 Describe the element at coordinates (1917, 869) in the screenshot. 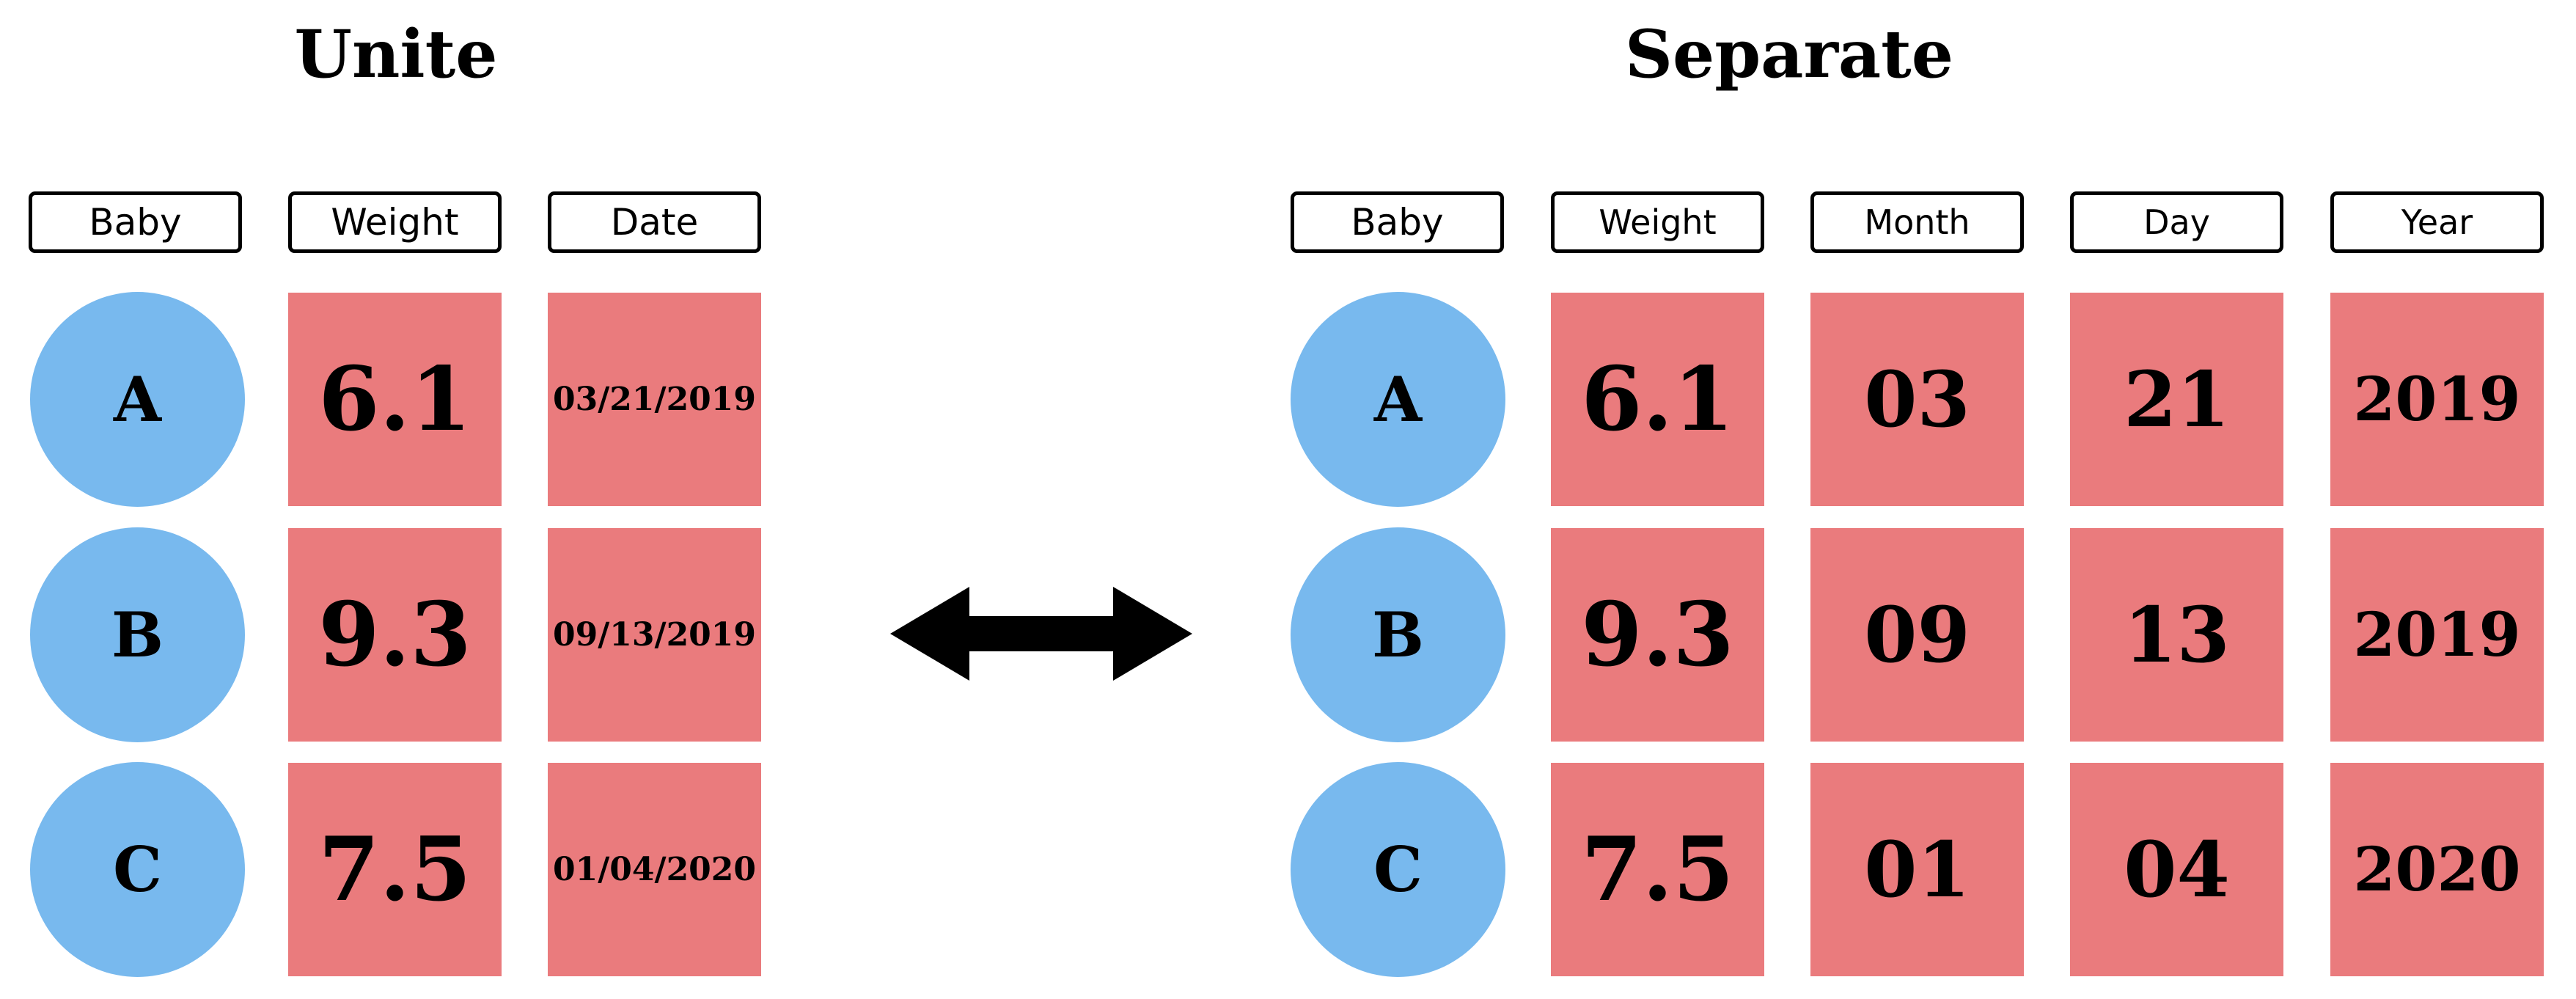

I see `separate-month-cell: 01` at that location.